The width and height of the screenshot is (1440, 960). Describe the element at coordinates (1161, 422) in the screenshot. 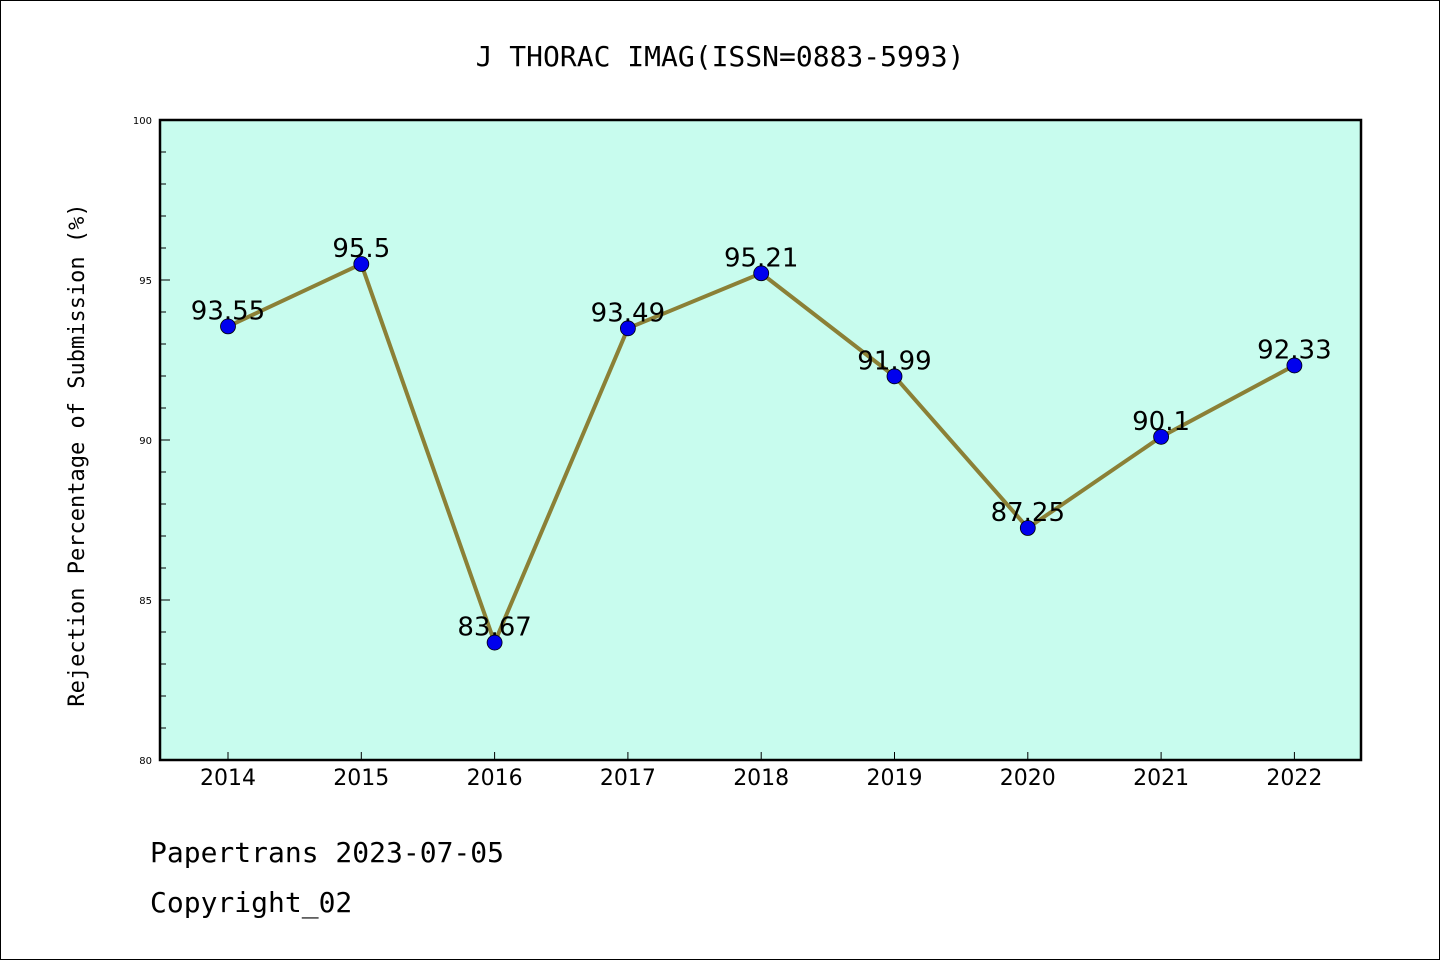

I see `data-label: 90.1` at that location.